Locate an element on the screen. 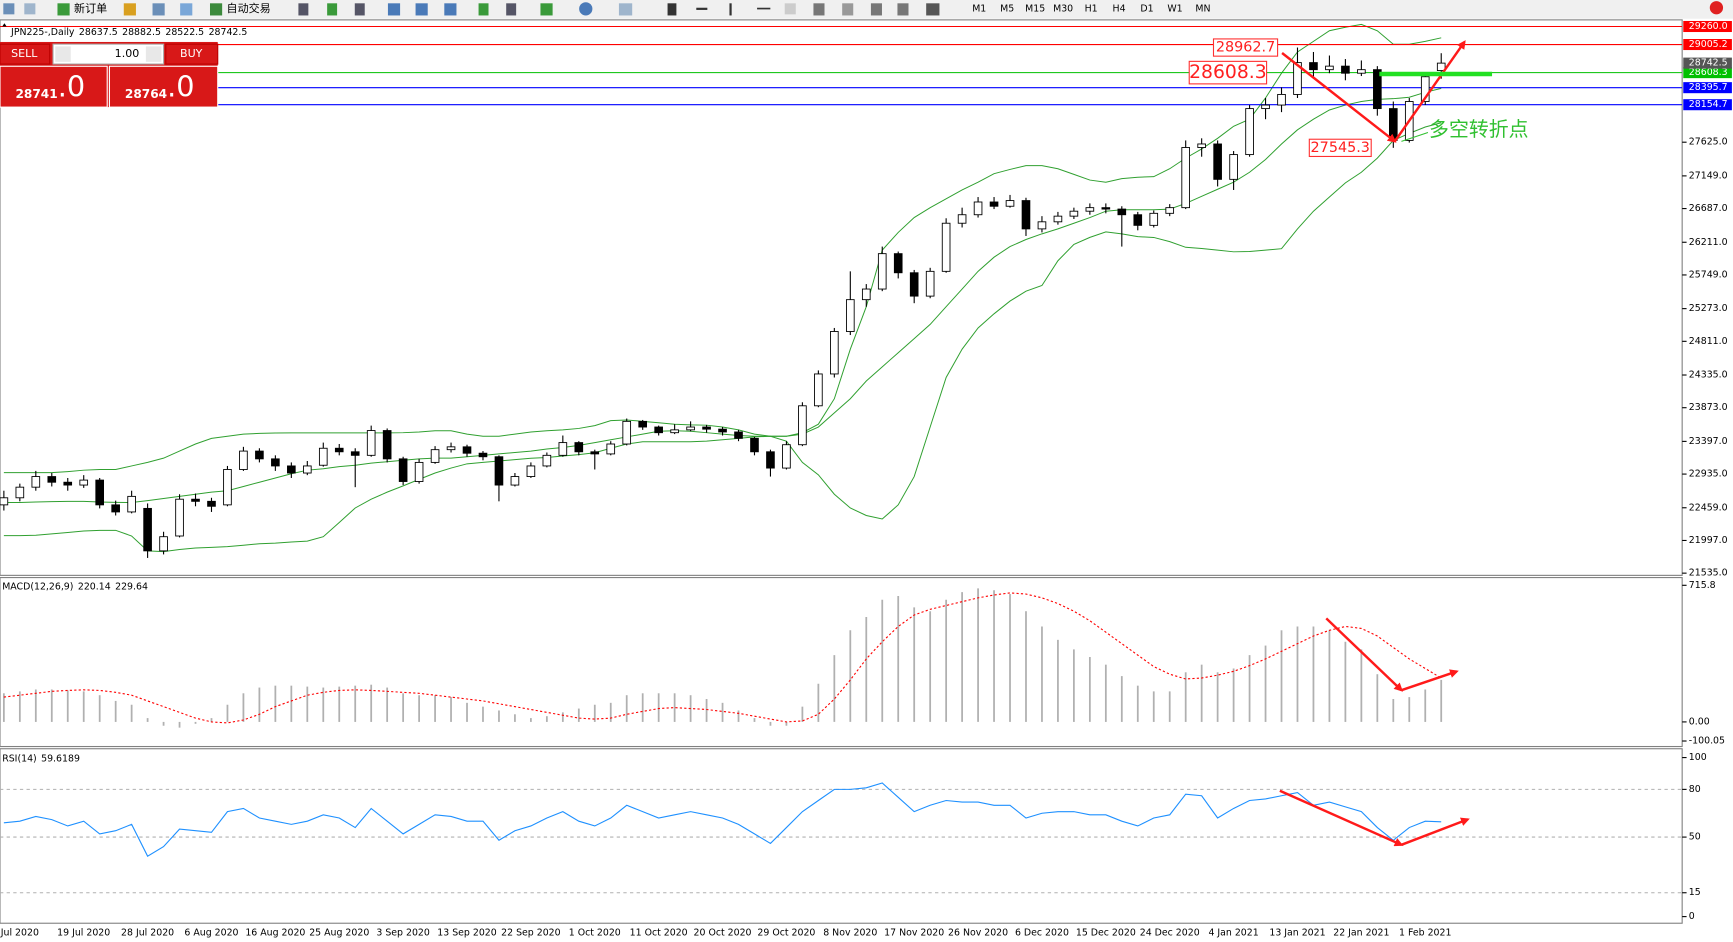 The height and width of the screenshot is (942, 1733). close-label: 28742.5 is located at coordinates (1708, 63).